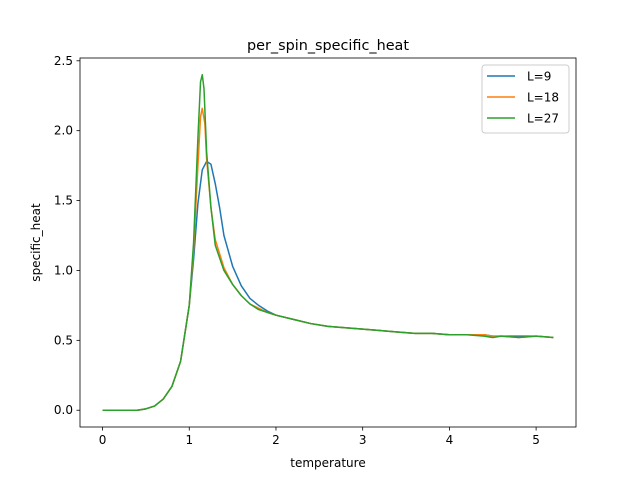 The height and width of the screenshot is (484, 640). I want to click on x-tick-label: 1, so click(189, 440).